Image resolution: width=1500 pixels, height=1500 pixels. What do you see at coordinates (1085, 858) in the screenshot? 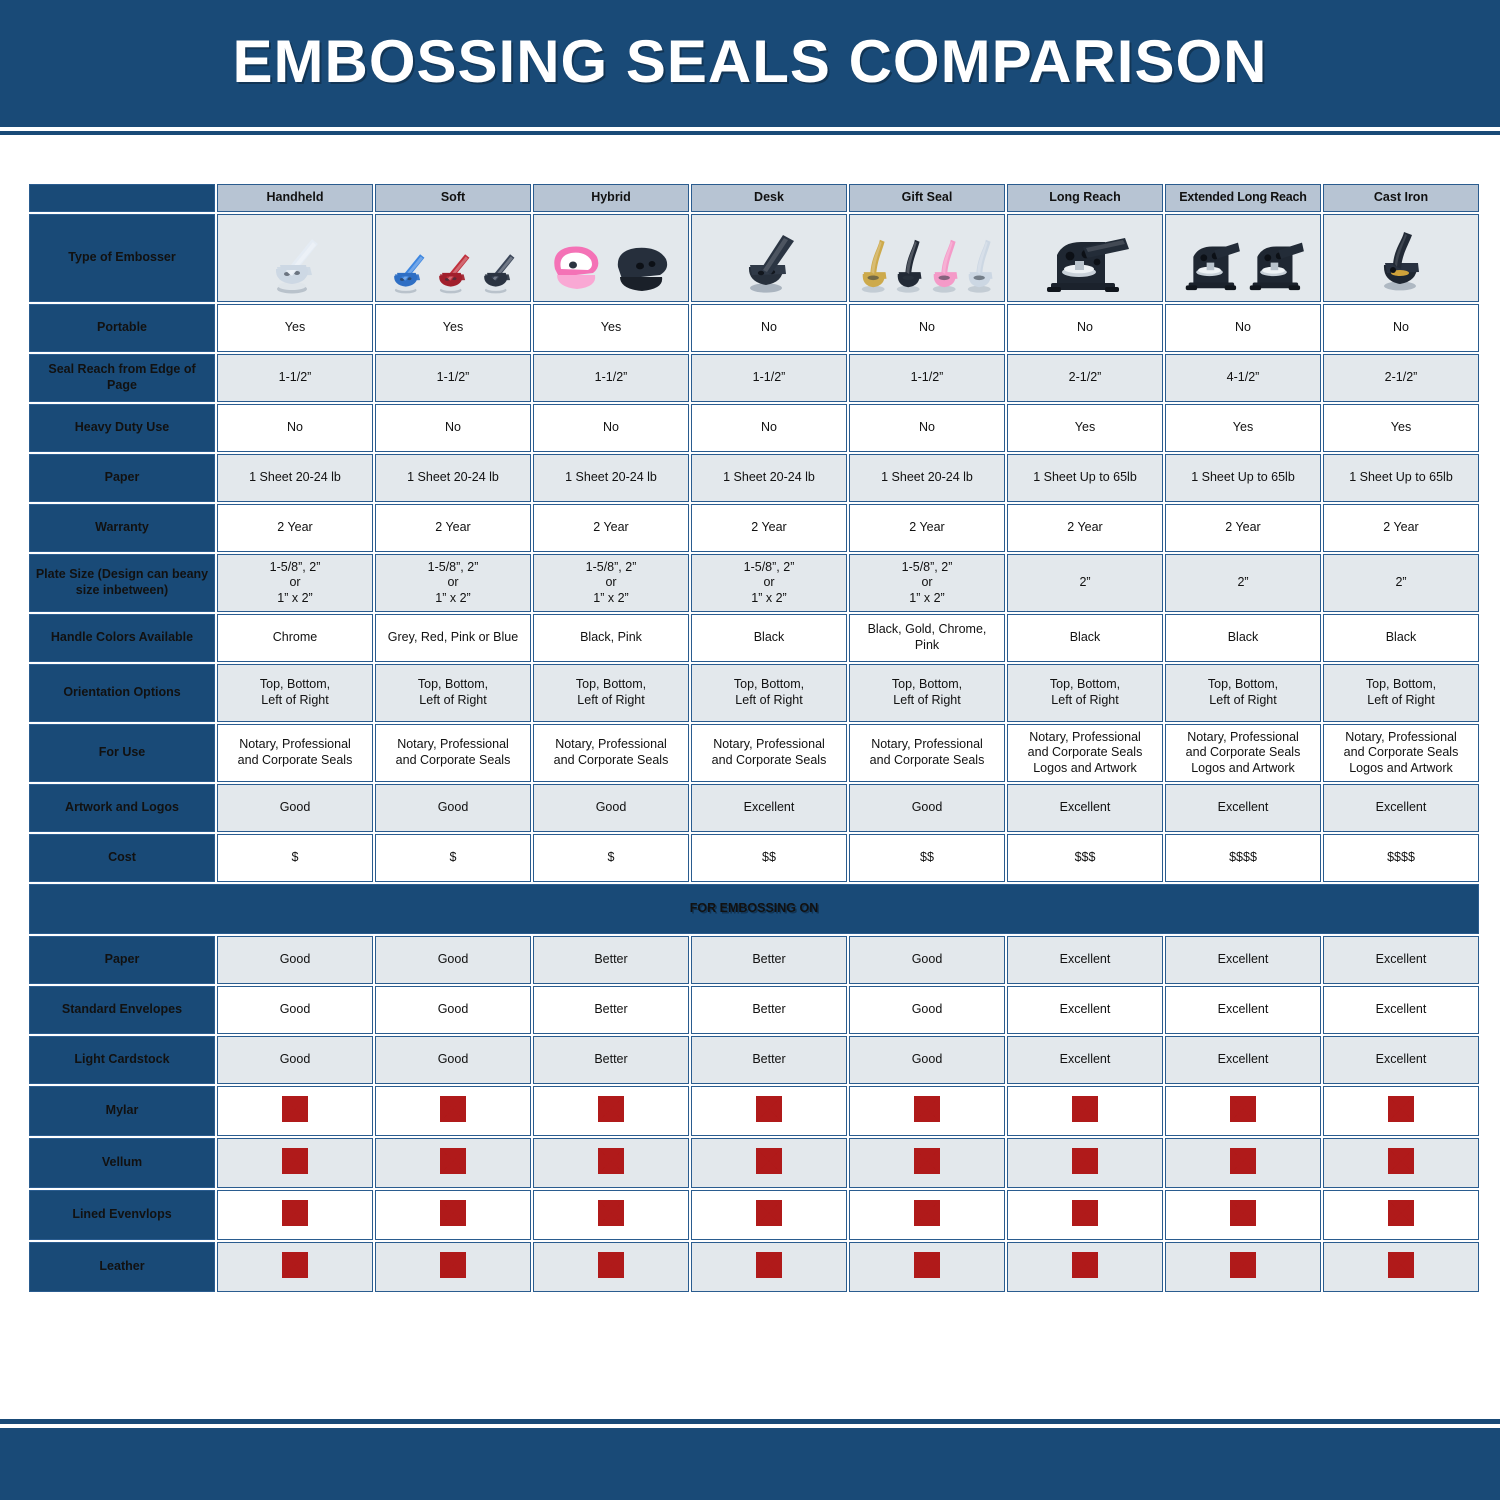
I see `cell-cost-long-reach: $$$` at bounding box center [1085, 858].